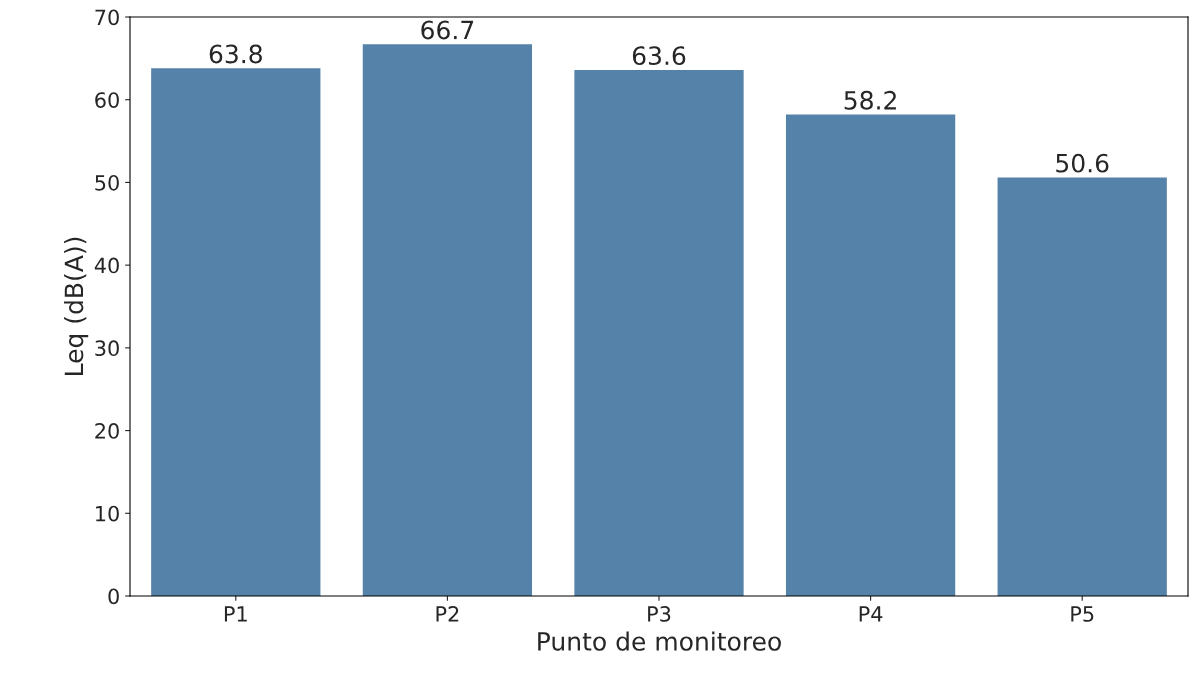  I want to click on y-tick-label: 50, so click(107, 182).